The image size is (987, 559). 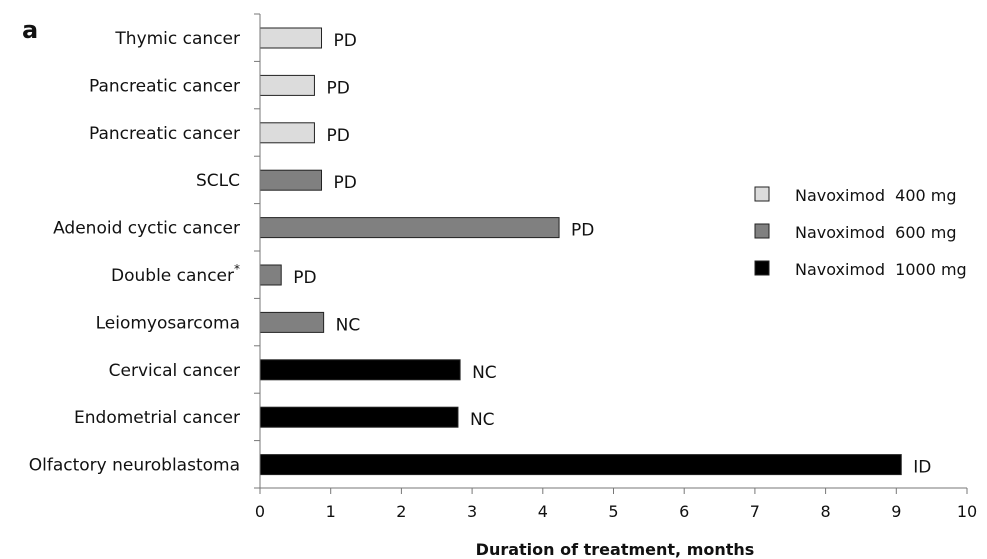 What do you see at coordinates (260, 511) in the screenshot?
I see `x-tick-label: 0` at bounding box center [260, 511].